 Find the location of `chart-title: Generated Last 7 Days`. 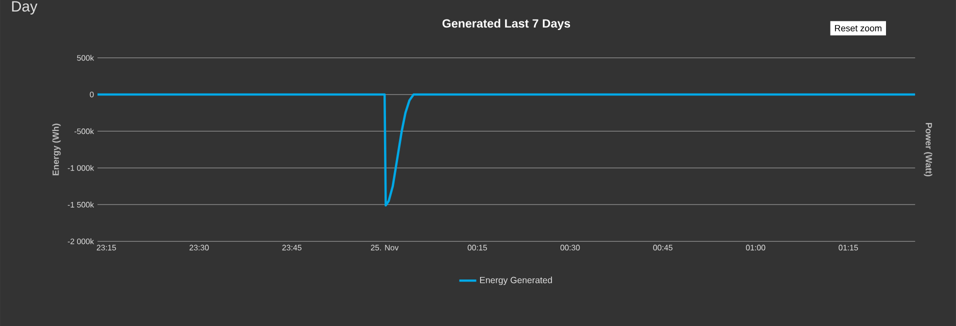

chart-title: Generated Last 7 Days is located at coordinates (506, 24).